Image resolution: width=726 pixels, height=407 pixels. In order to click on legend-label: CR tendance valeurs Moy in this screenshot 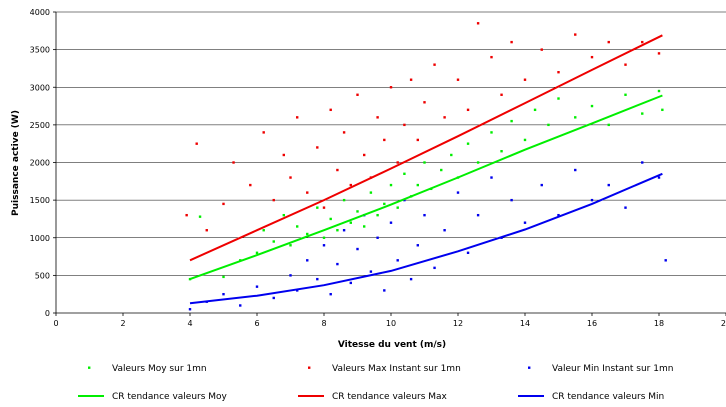, I will do `click(170, 397)`.